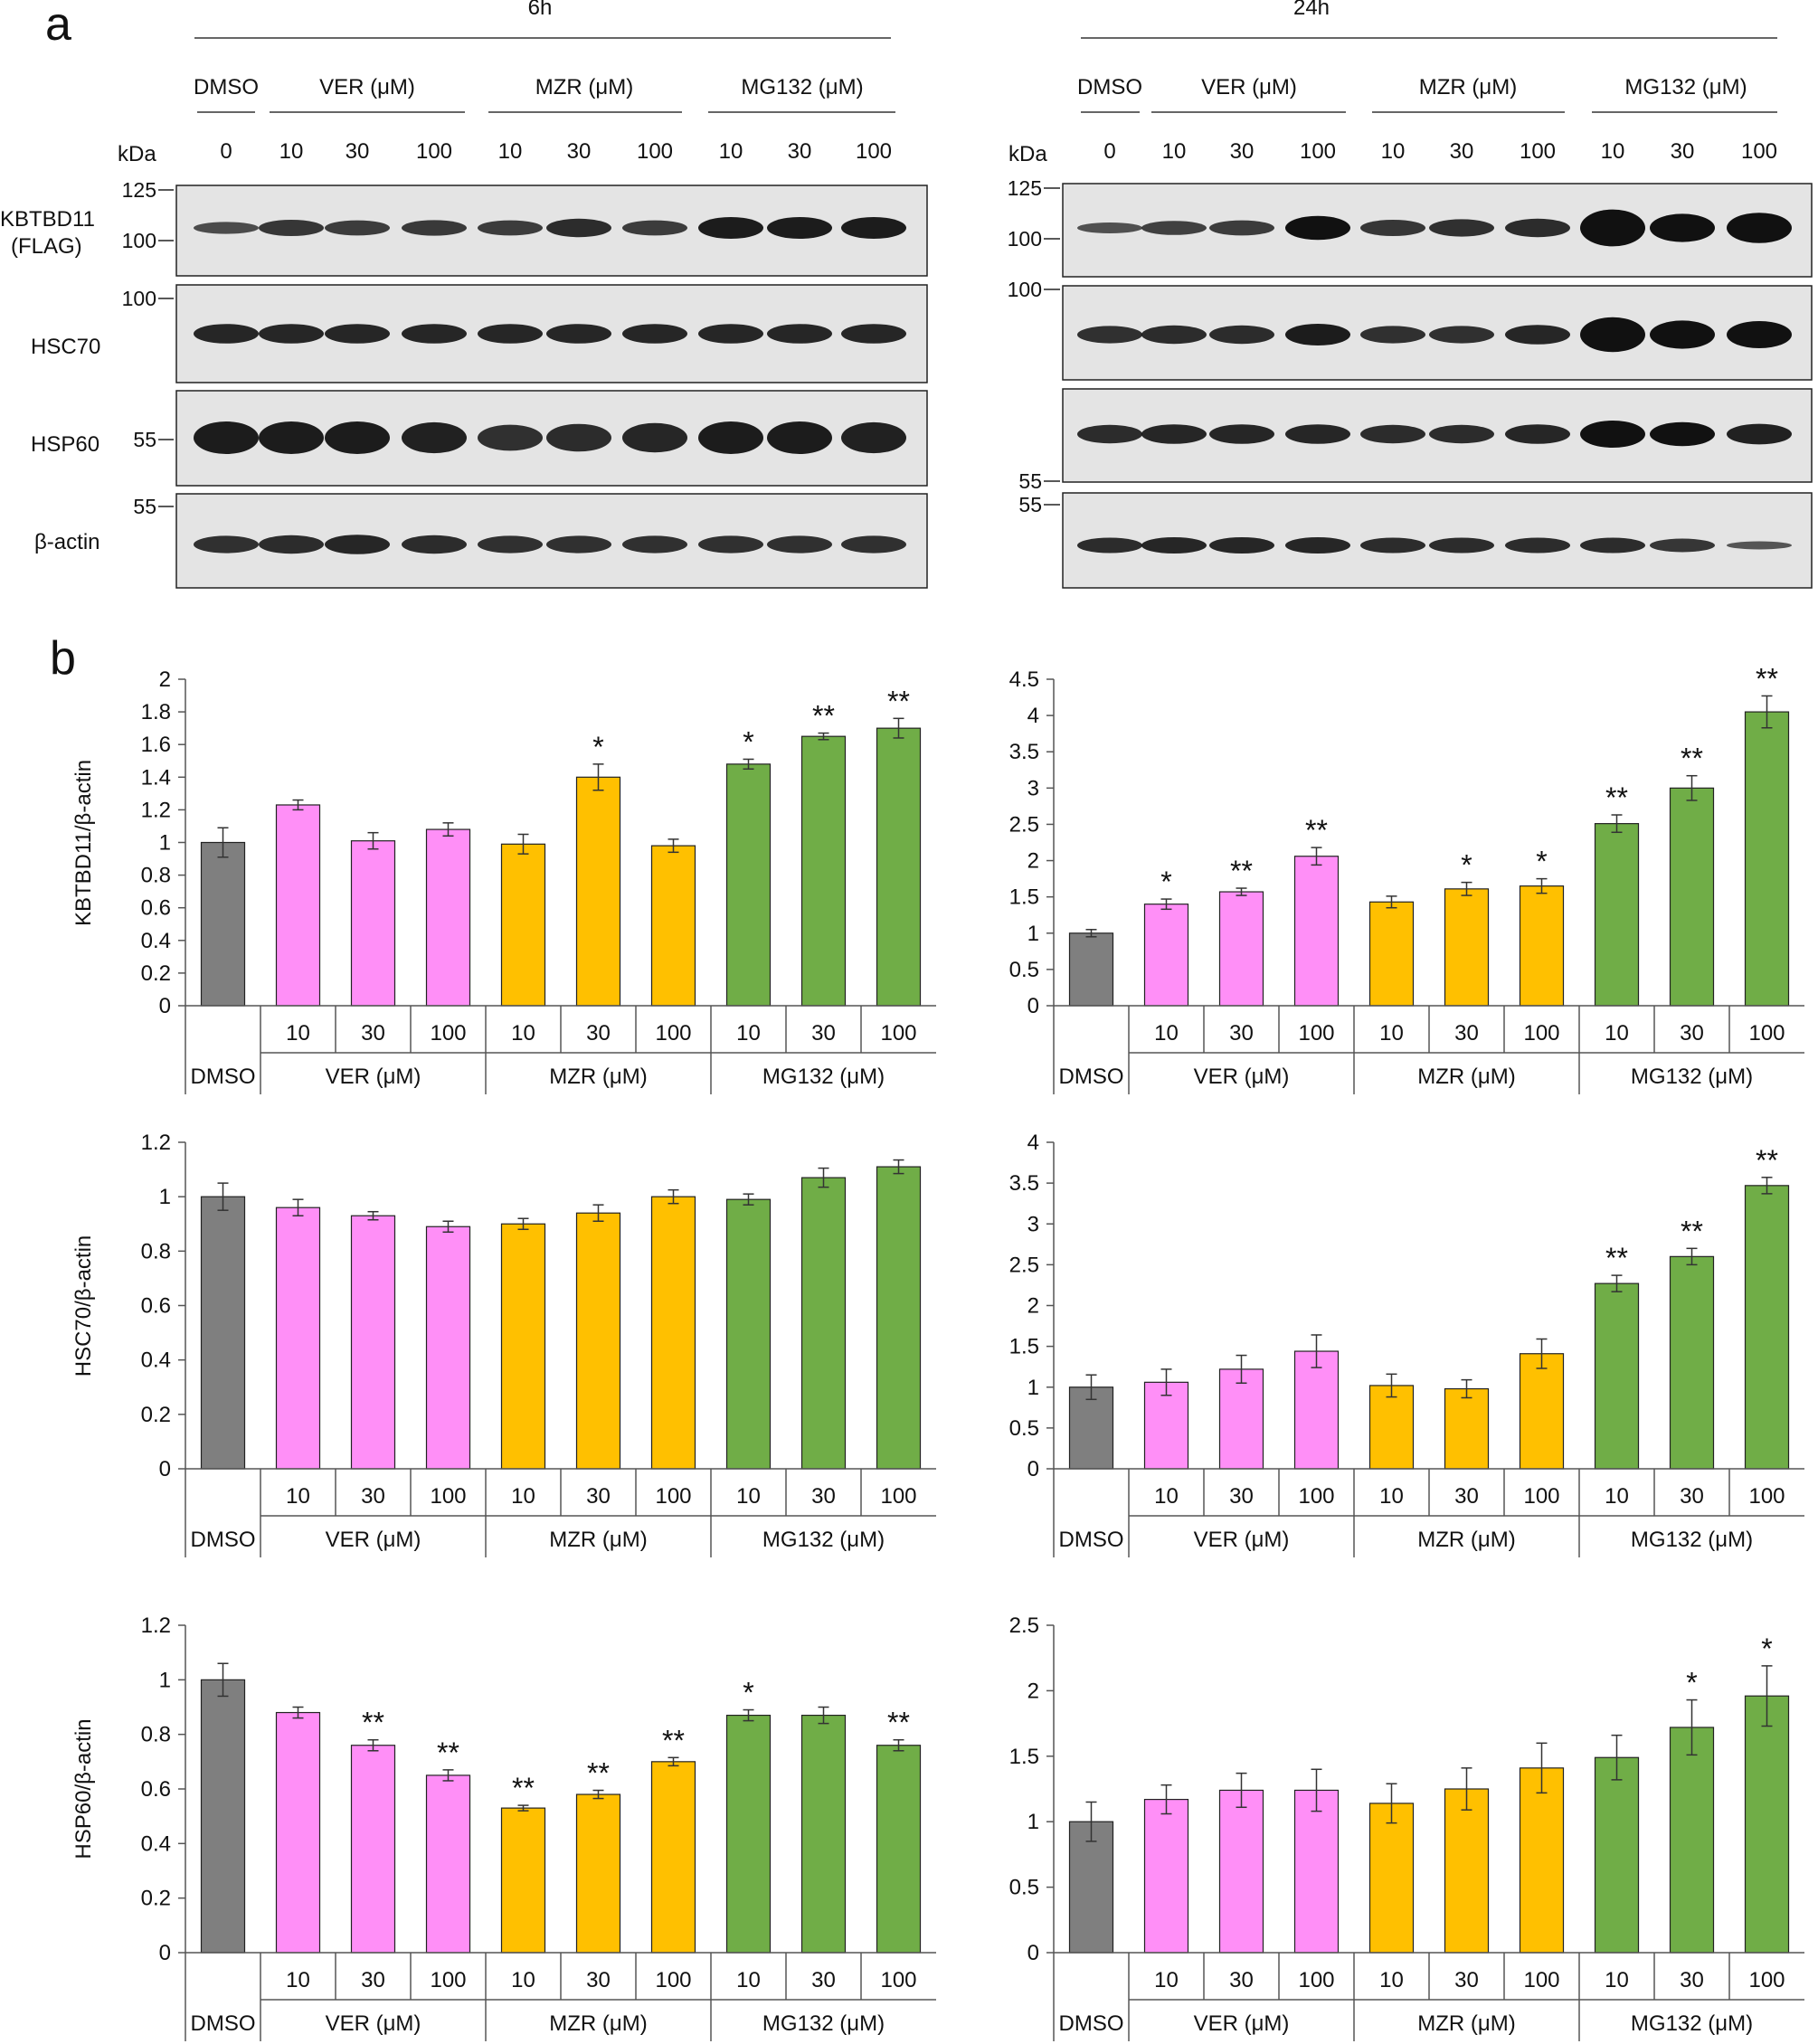  Describe the element at coordinates (550, 386) in the screenshot. I see `blot-bands-6h` at that location.